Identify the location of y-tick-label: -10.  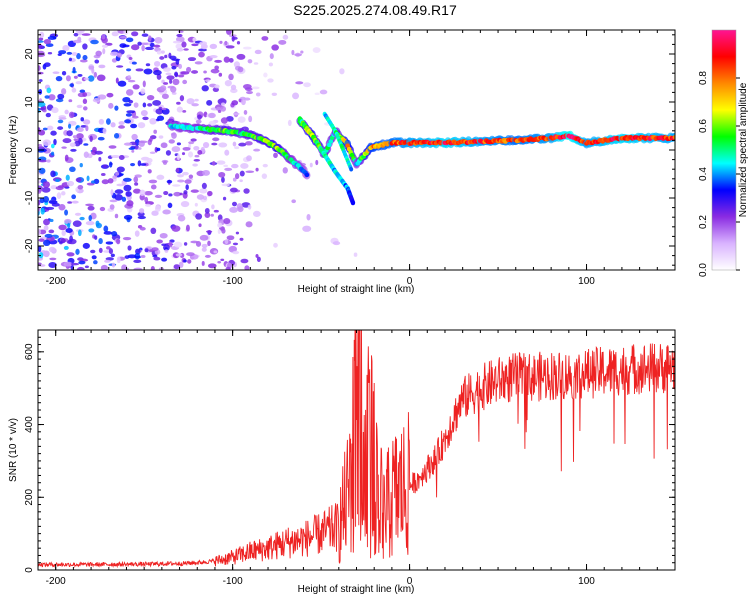
(29, 197).